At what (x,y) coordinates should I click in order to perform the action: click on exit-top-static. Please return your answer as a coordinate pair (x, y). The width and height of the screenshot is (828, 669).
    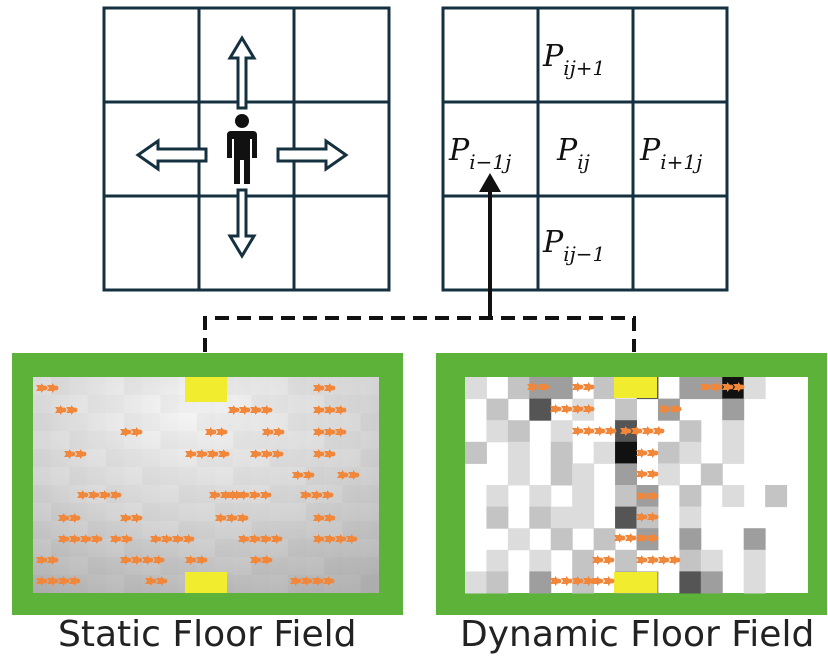
    Looking at the image, I should click on (206, 389).